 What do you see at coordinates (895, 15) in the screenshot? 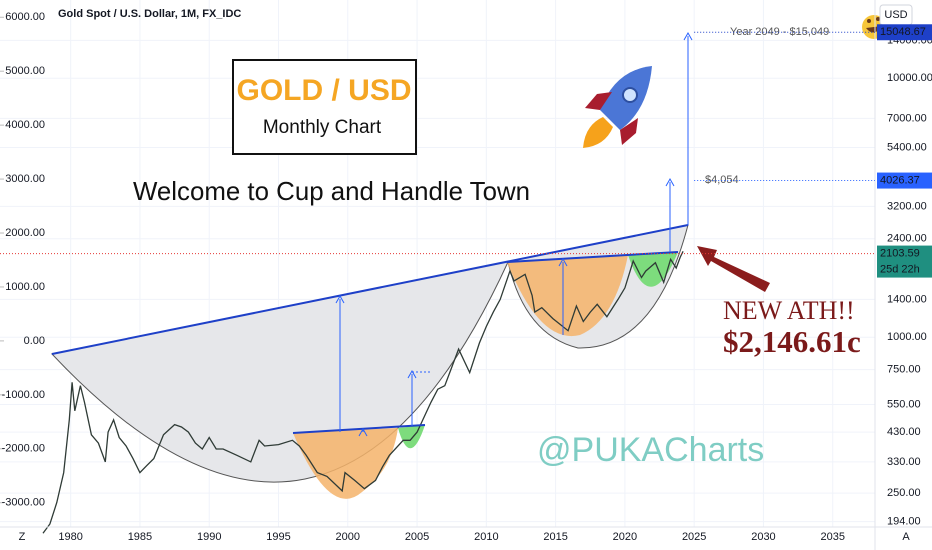
I see `currency: USD` at bounding box center [895, 15].